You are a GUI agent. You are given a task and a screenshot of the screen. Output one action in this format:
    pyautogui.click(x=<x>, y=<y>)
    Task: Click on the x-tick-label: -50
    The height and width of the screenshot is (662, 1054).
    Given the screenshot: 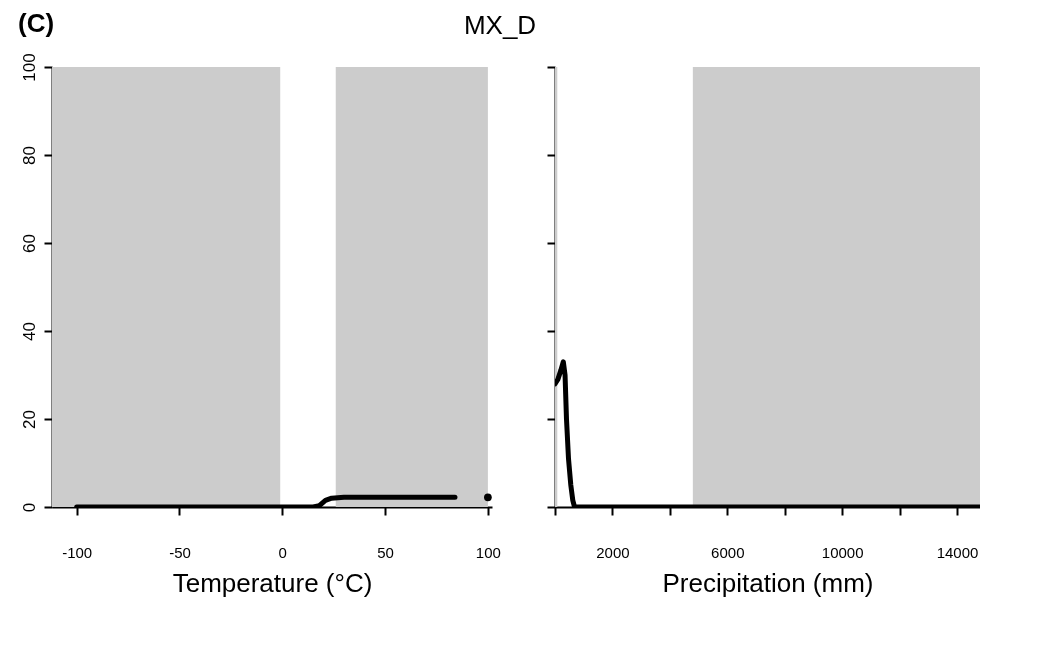 What is the action you would take?
    pyautogui.click(x=180, y=552)
    